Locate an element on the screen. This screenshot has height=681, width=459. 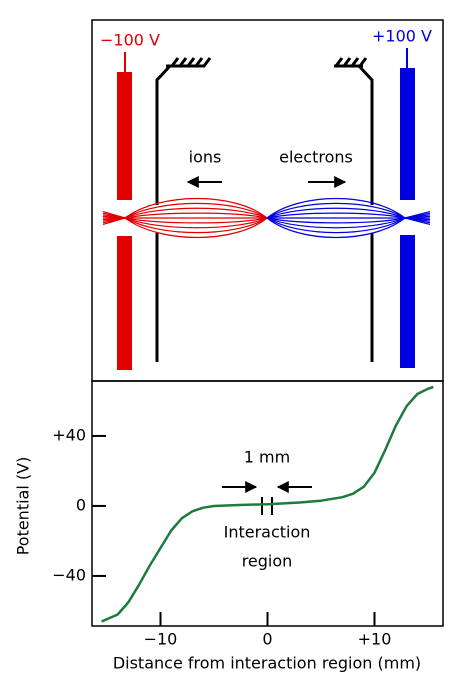
region-marks is located at coordinates (267, 506).